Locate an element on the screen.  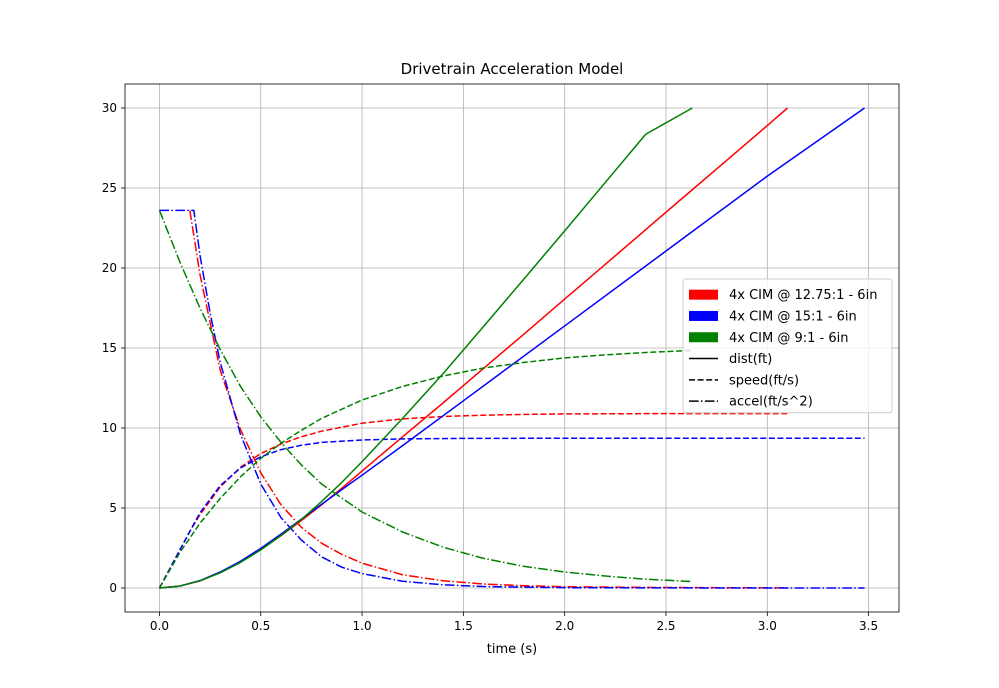
legend-entry-label: 4x CIM @ 9:1 - 6in is located at coordinates (789, 338).